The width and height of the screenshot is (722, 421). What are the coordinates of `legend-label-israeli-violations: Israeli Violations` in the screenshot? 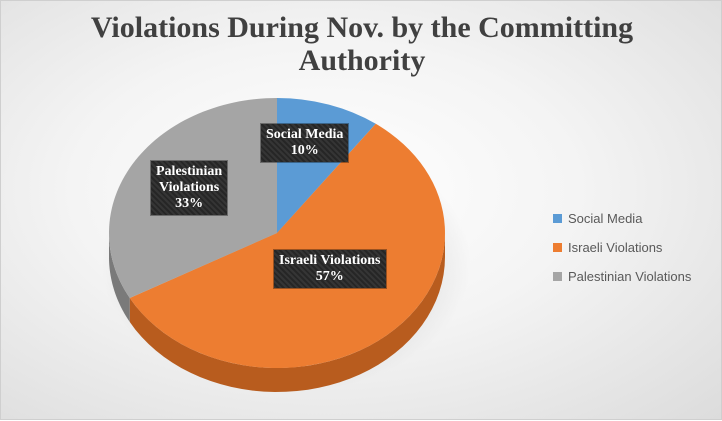 It's located at (615, 247).